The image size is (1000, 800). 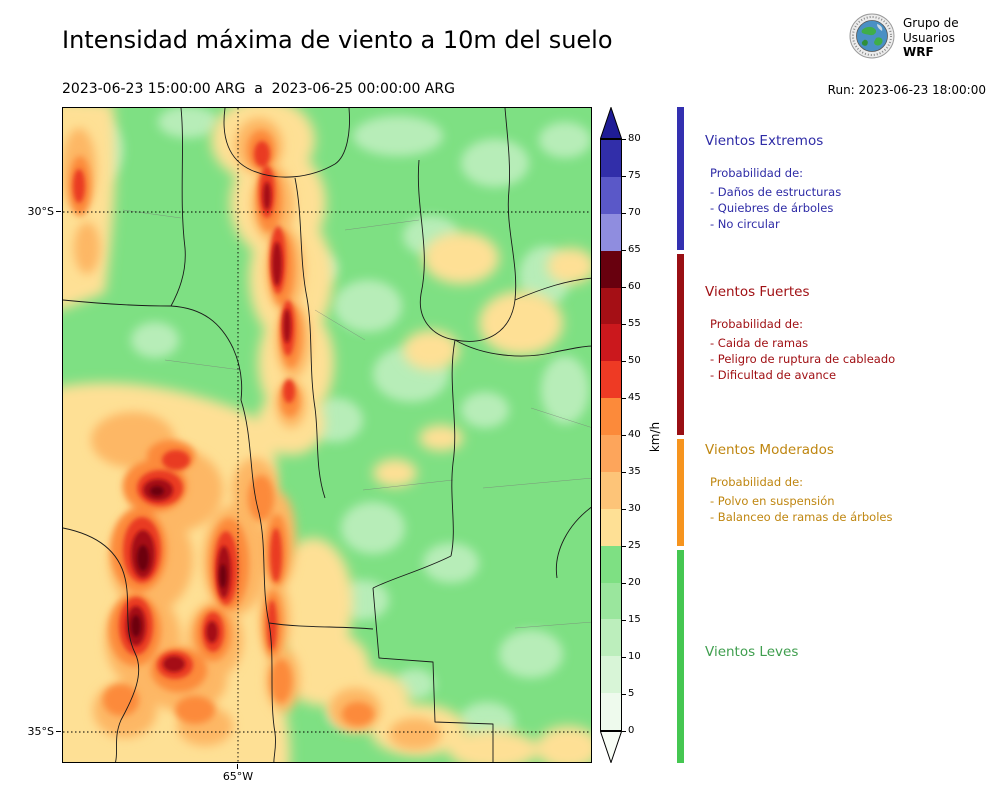 I want to click on colorbar-tick-label-0: 0, so click(x=631, y=730).